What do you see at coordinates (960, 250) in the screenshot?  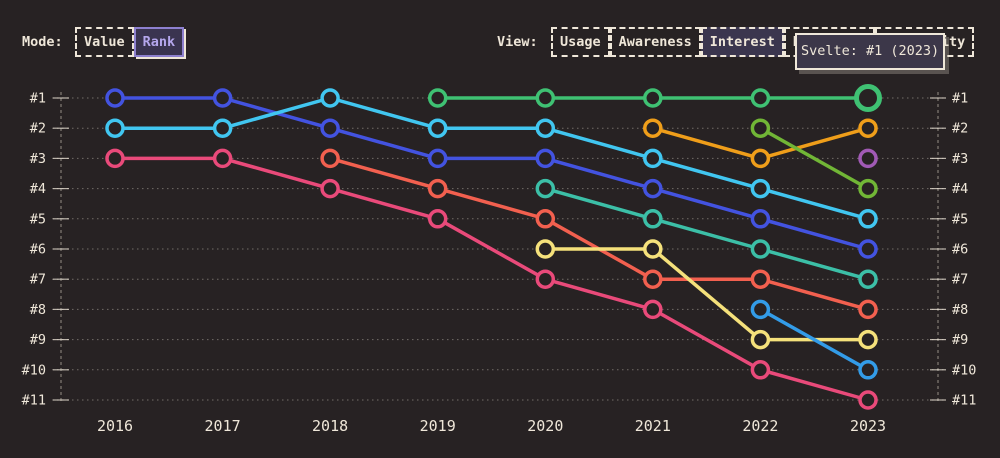 I see `rank-label-right: #6` at bounding box center [960, 250].